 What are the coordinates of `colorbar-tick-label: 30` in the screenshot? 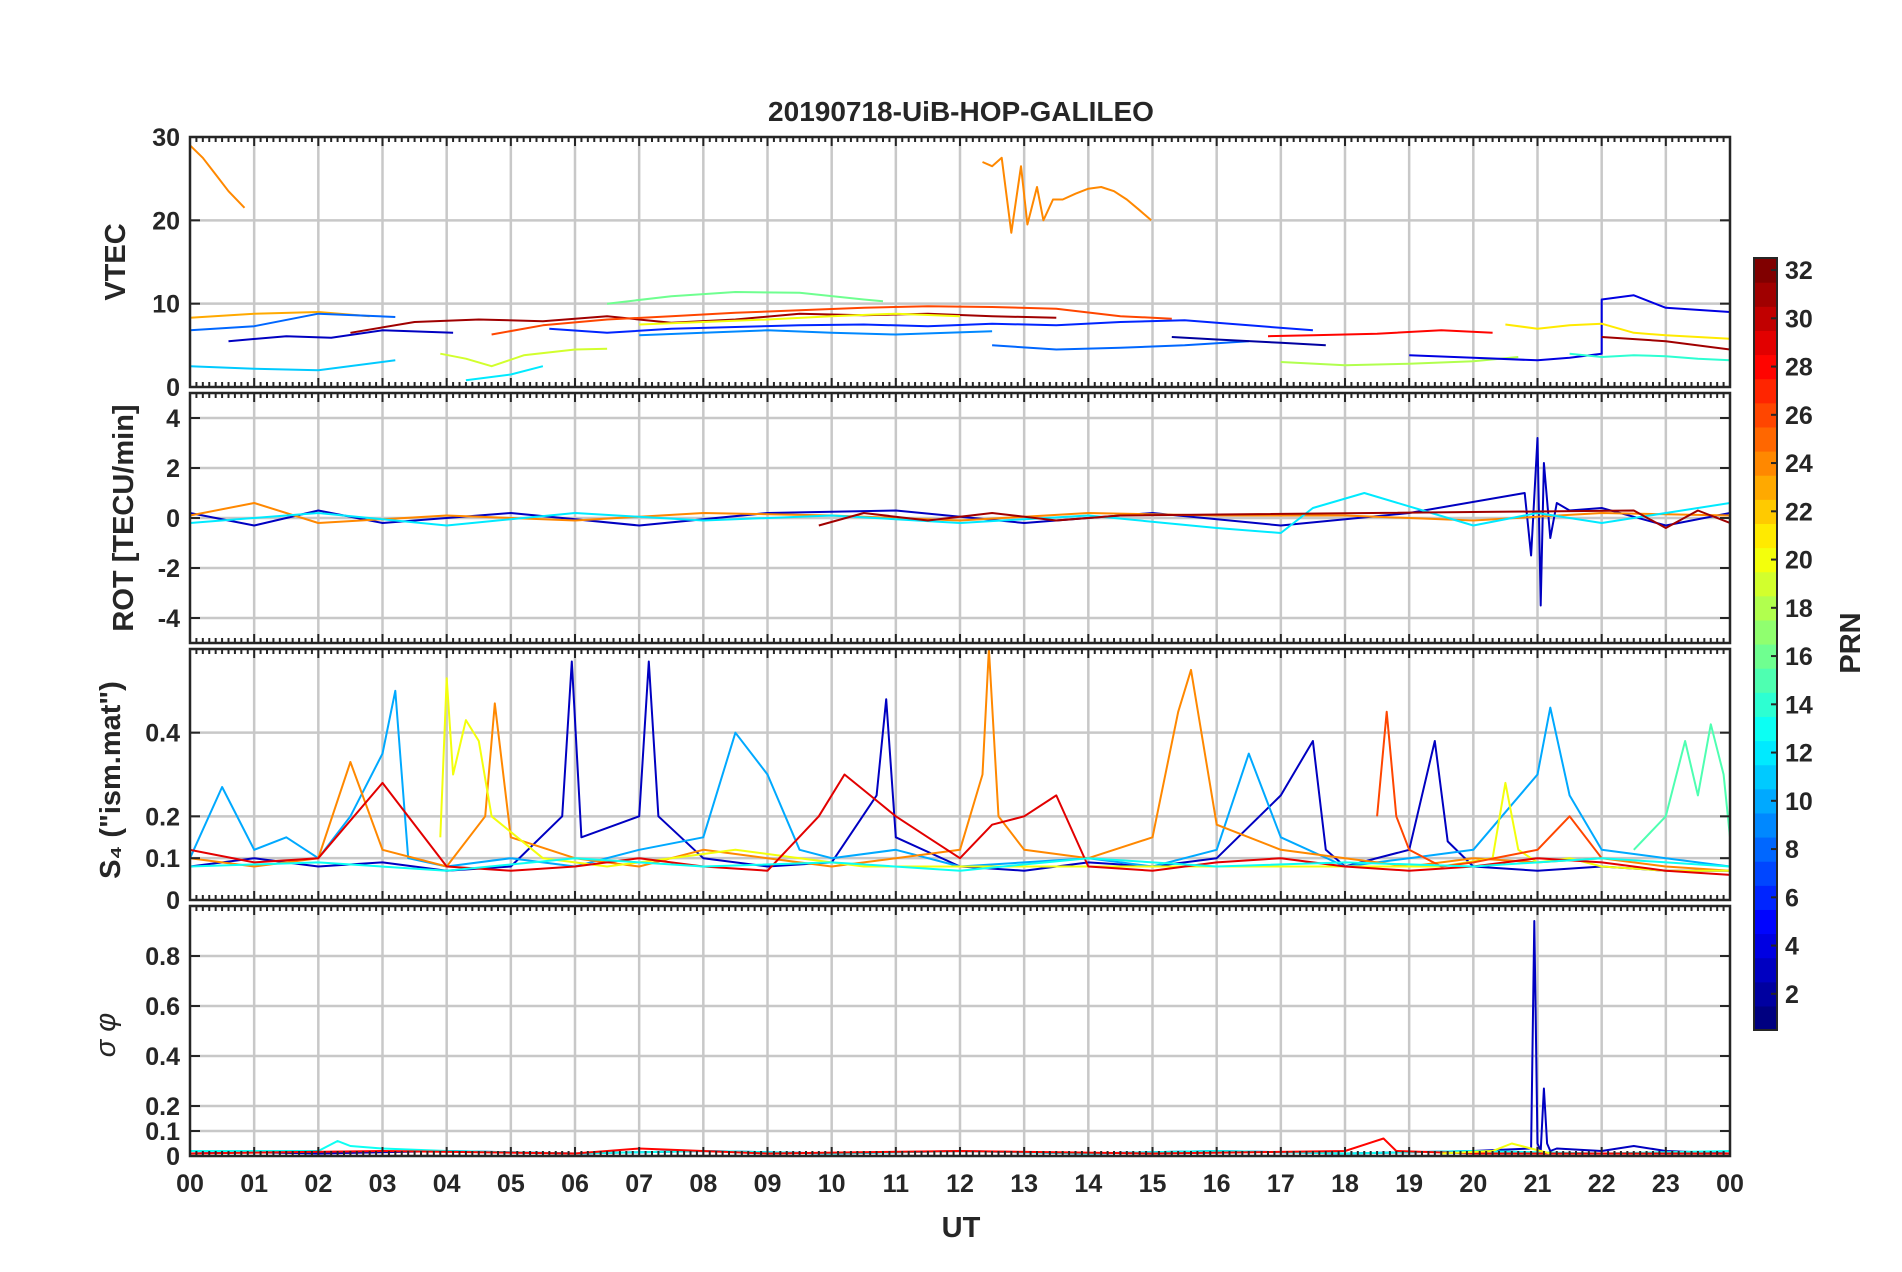 It's located at (1799, 319).